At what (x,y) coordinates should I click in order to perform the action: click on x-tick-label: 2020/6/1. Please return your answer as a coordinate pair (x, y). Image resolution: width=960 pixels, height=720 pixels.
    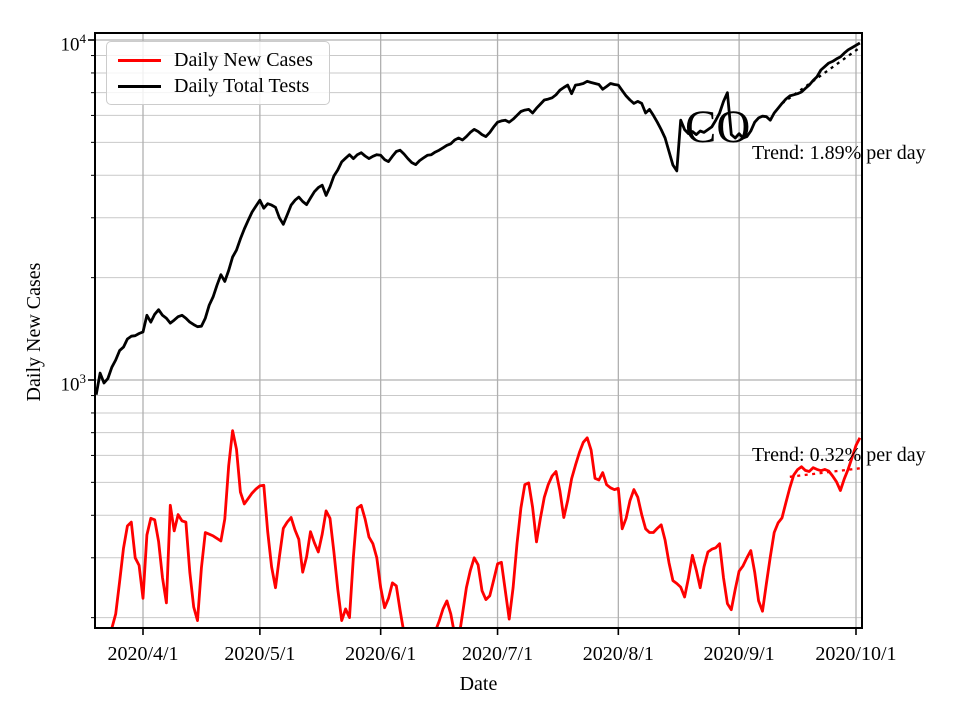
    Looking at the image, I should click on (381, 654).